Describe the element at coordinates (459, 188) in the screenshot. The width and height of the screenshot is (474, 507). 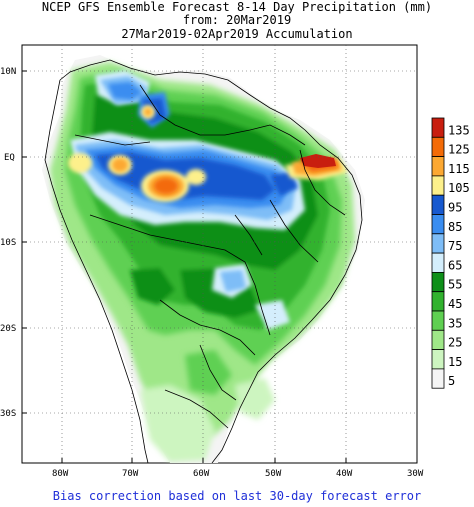
I see `legend-label: 105` at that location.